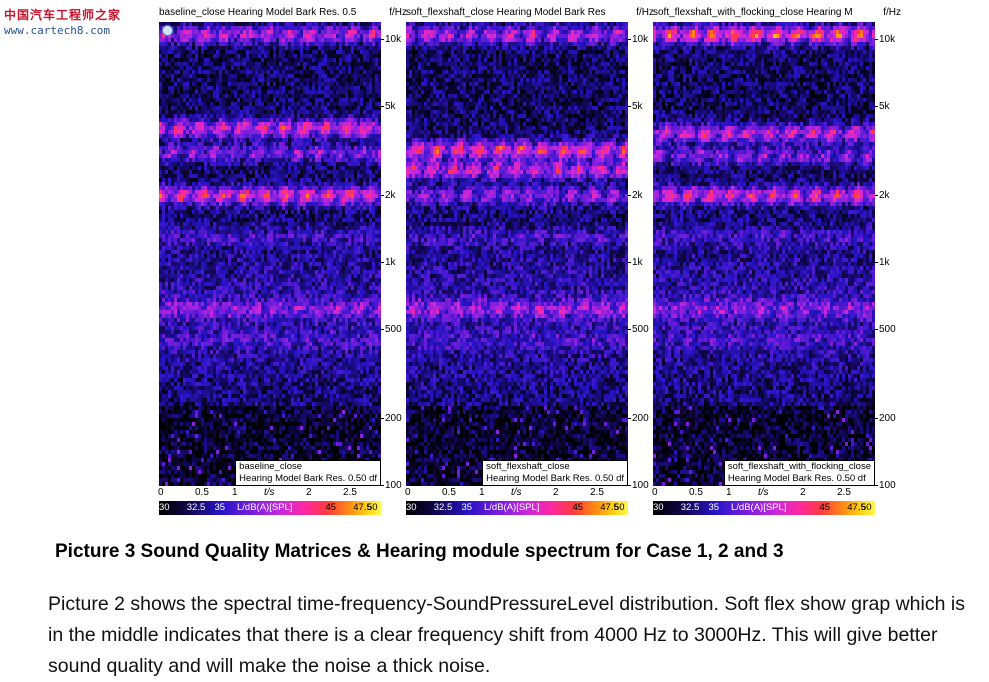  Describe the element at coordinates (270, 252) in the screenshot. I see `spectrogram-row` at that location.